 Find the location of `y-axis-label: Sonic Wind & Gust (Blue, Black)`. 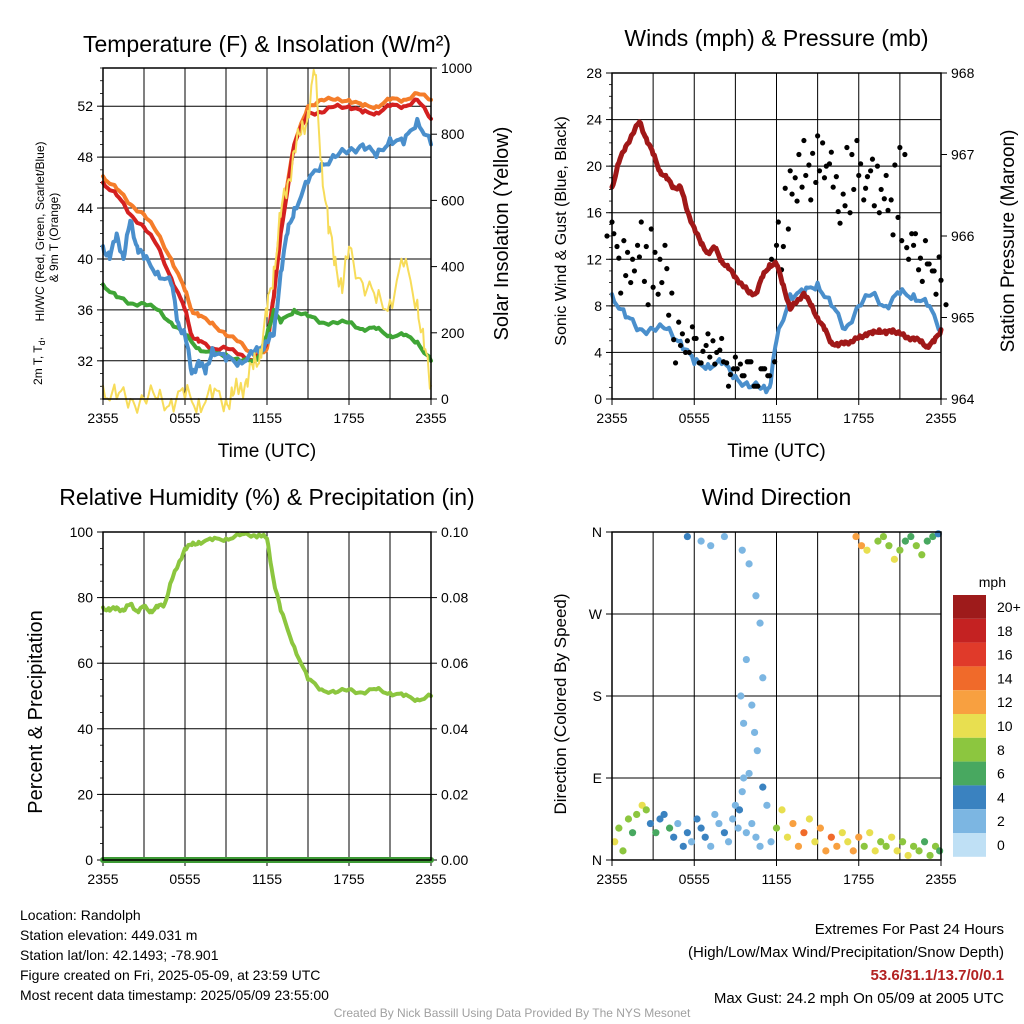

y-axis-label: Sonic Wind & Gust (Blue, Black) is located at coordinates (561, 230).